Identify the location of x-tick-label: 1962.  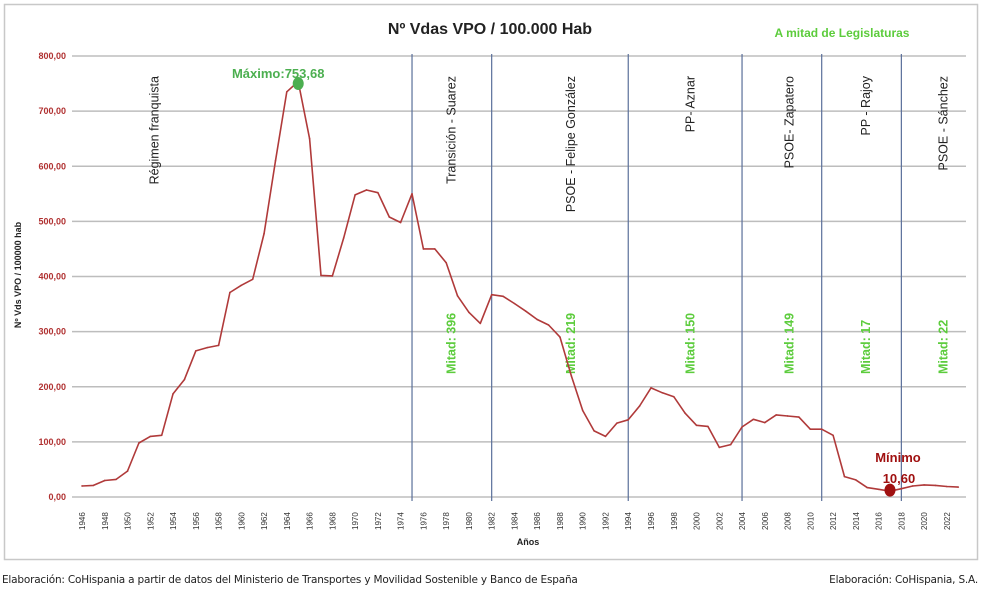
(264, 521).